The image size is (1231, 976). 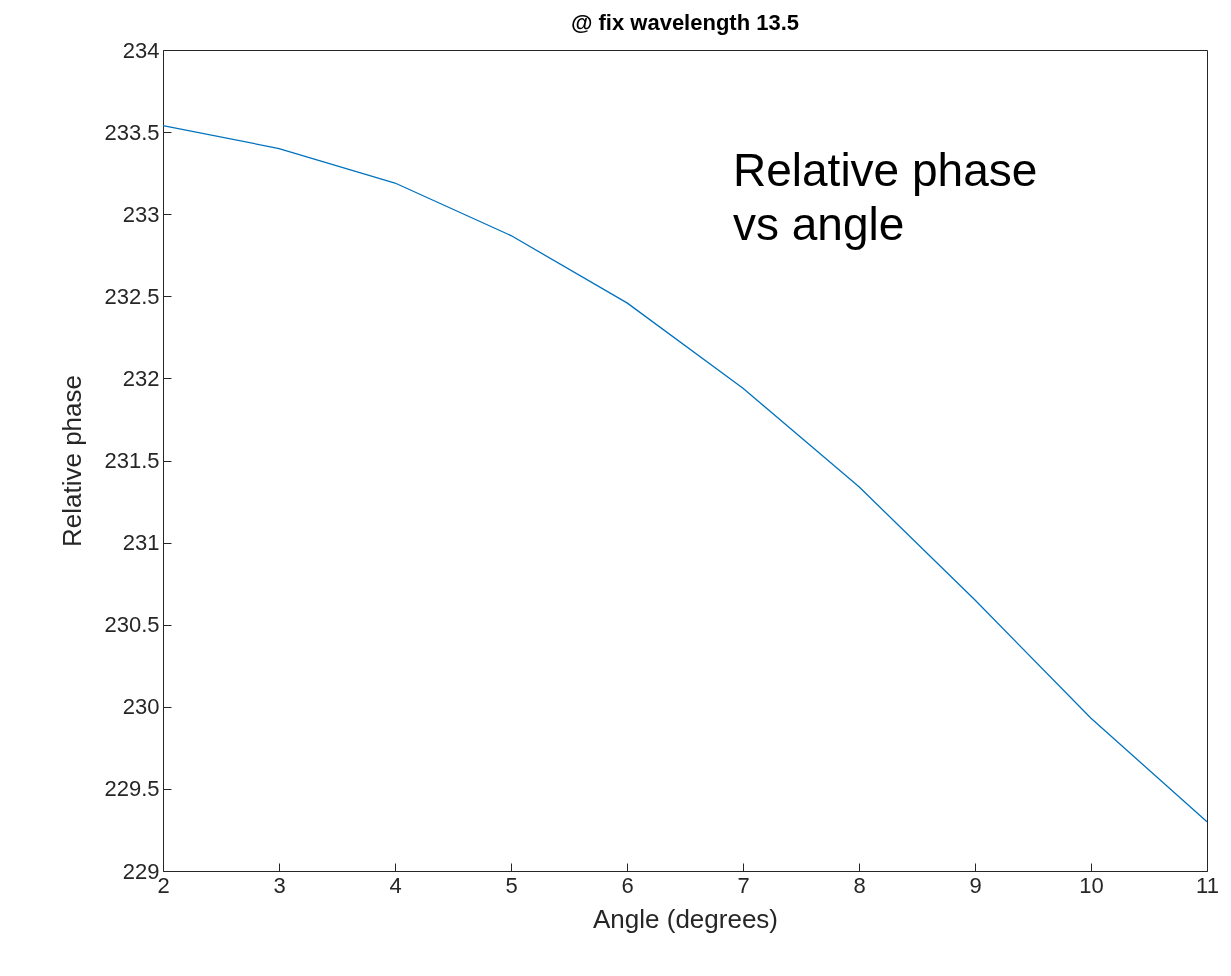 What do you see at coordinates (1207, 885) in the screenshot?
I see `x-tick-label: 11` at bounding box center [1207, 885].